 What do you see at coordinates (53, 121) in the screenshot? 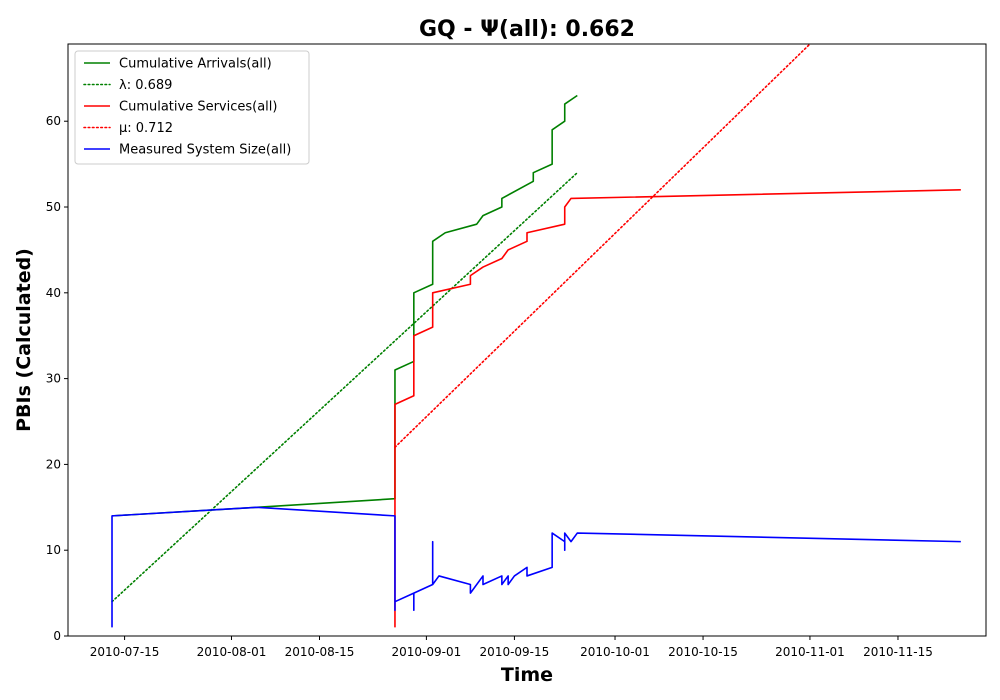
I see `y-tick-label: 60` at bounding box center [53, 121].